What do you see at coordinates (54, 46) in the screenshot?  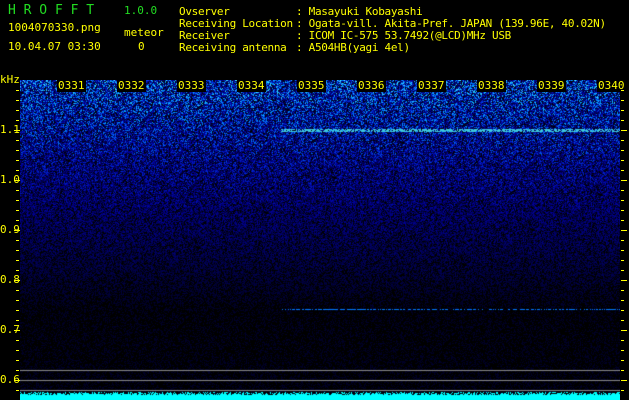 I see `datetime: 10.04.07 03:30` at bounding box center [54, 46].